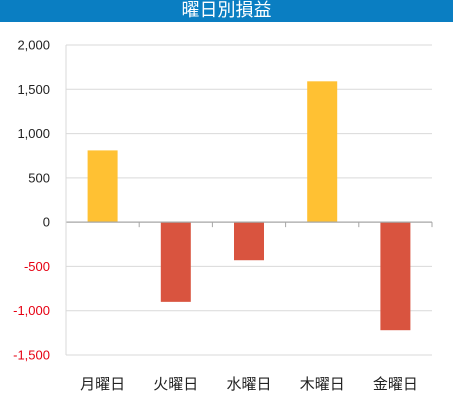  I want to click on y-tick-label: -1,000, so click(31, 310).